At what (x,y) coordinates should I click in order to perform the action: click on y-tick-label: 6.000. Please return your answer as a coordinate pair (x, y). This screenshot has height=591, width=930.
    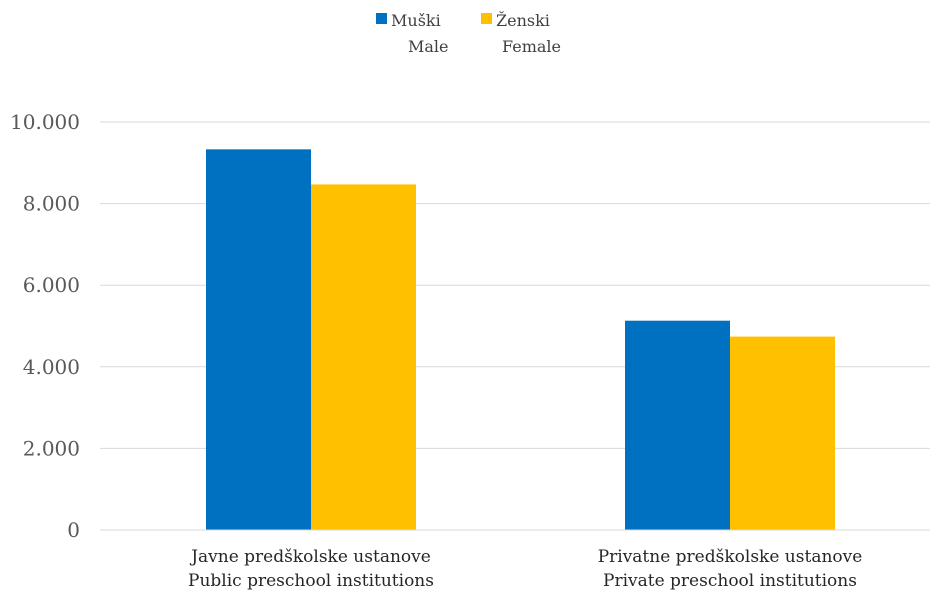
    Looking at the image, I should click on (51, 285).